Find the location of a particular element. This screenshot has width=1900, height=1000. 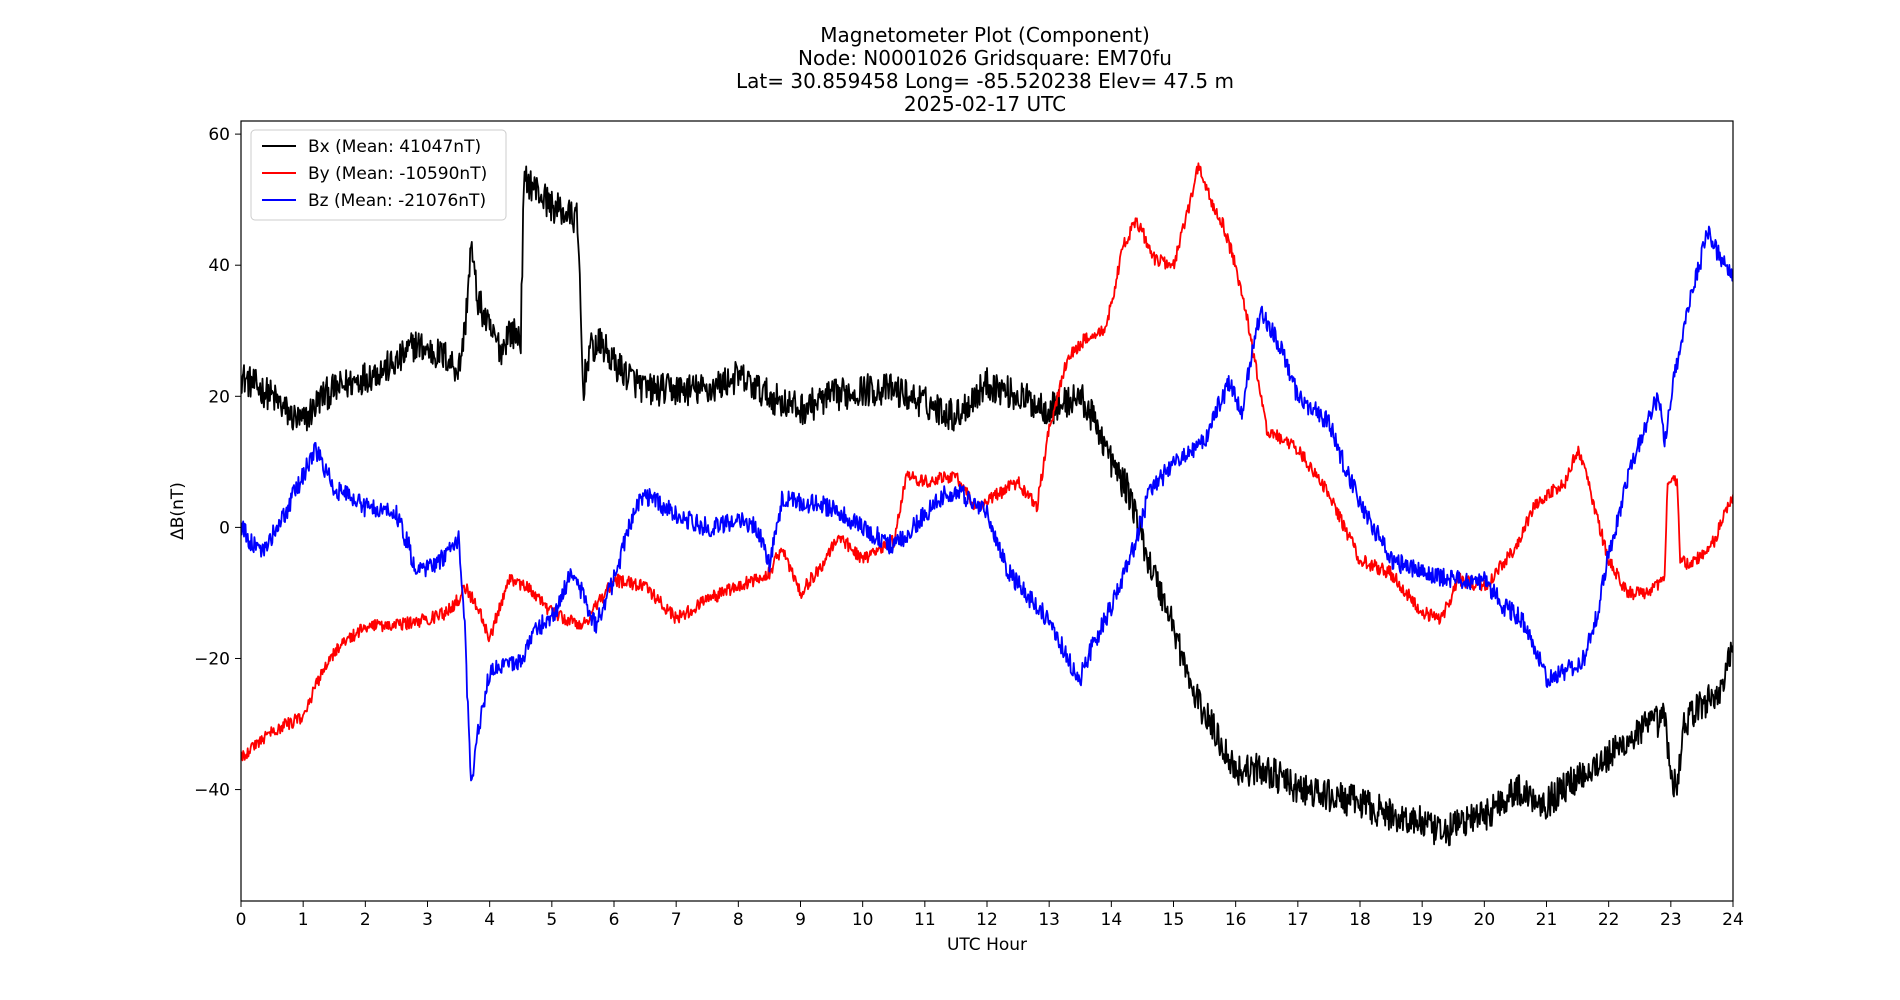

x-axis-label: UTC Hour is located at coordinates (987, 945).